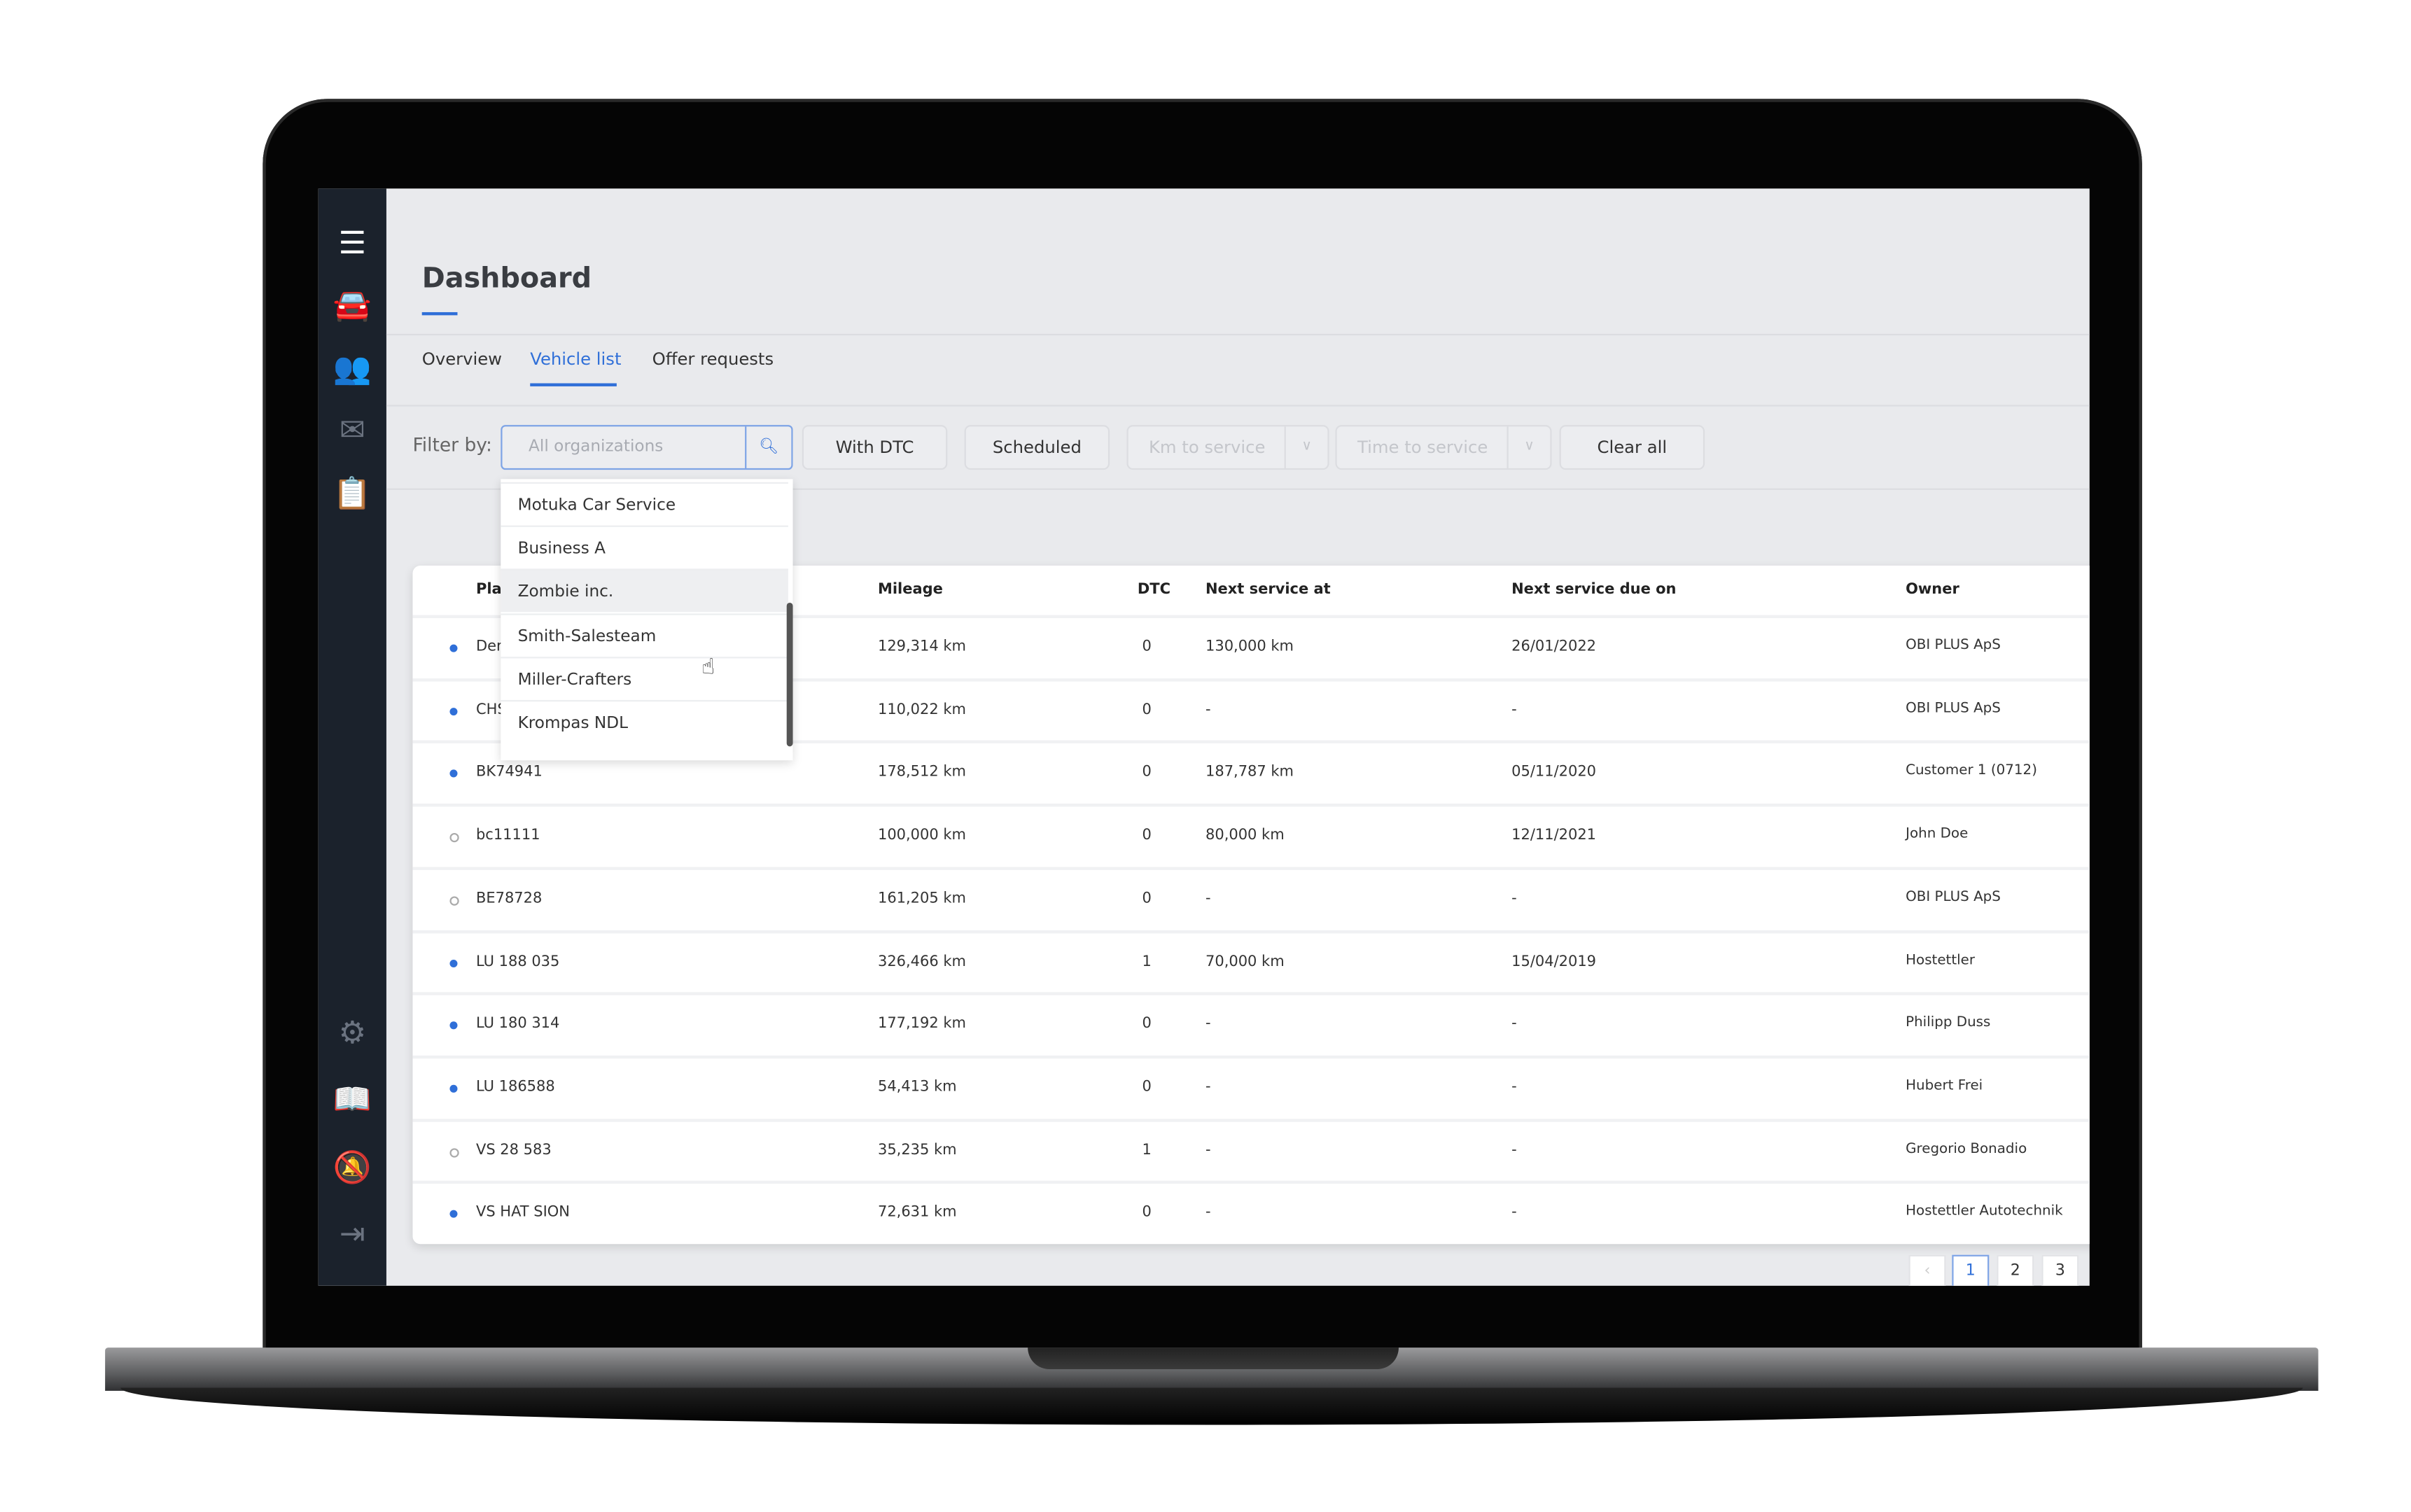 Image resolution: width=2411 pixels, height=1512 pixels. I want to click on time-to-service-select: Time to service ∨, so click(1443, 447).